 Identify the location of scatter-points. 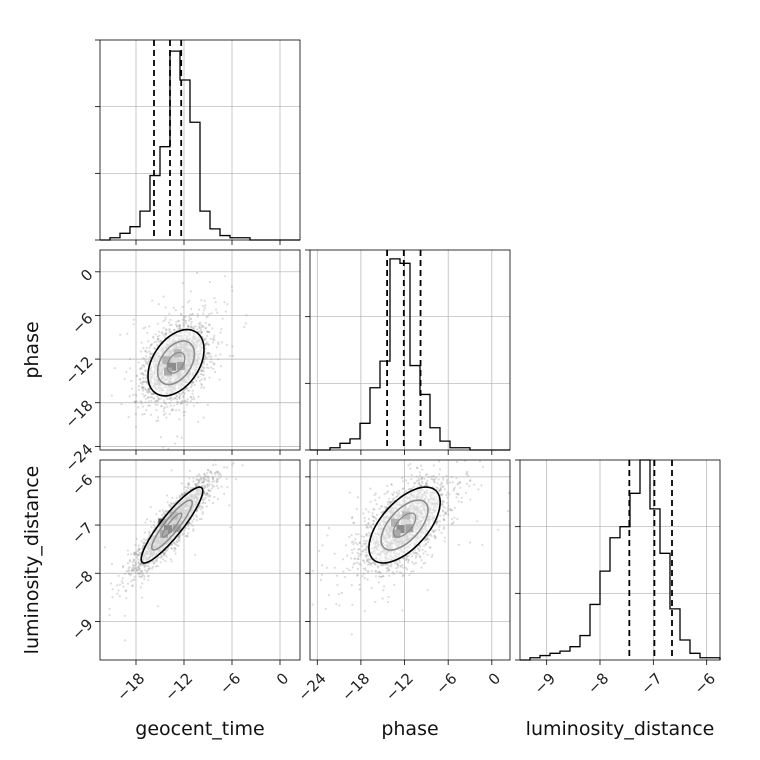
(410, 548).